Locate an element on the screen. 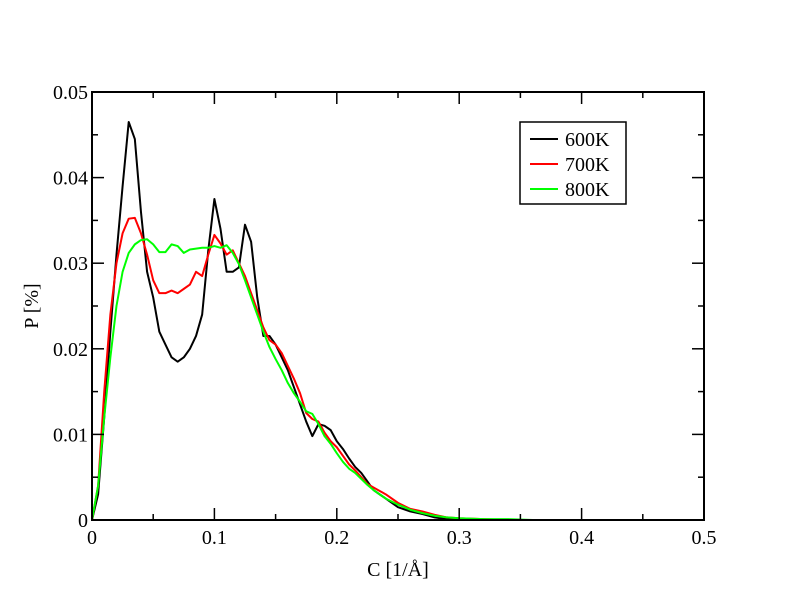 The width and height of the screenshot is (792, 612). x-tick-label: 0.3 is located at coordinates (459, 538).